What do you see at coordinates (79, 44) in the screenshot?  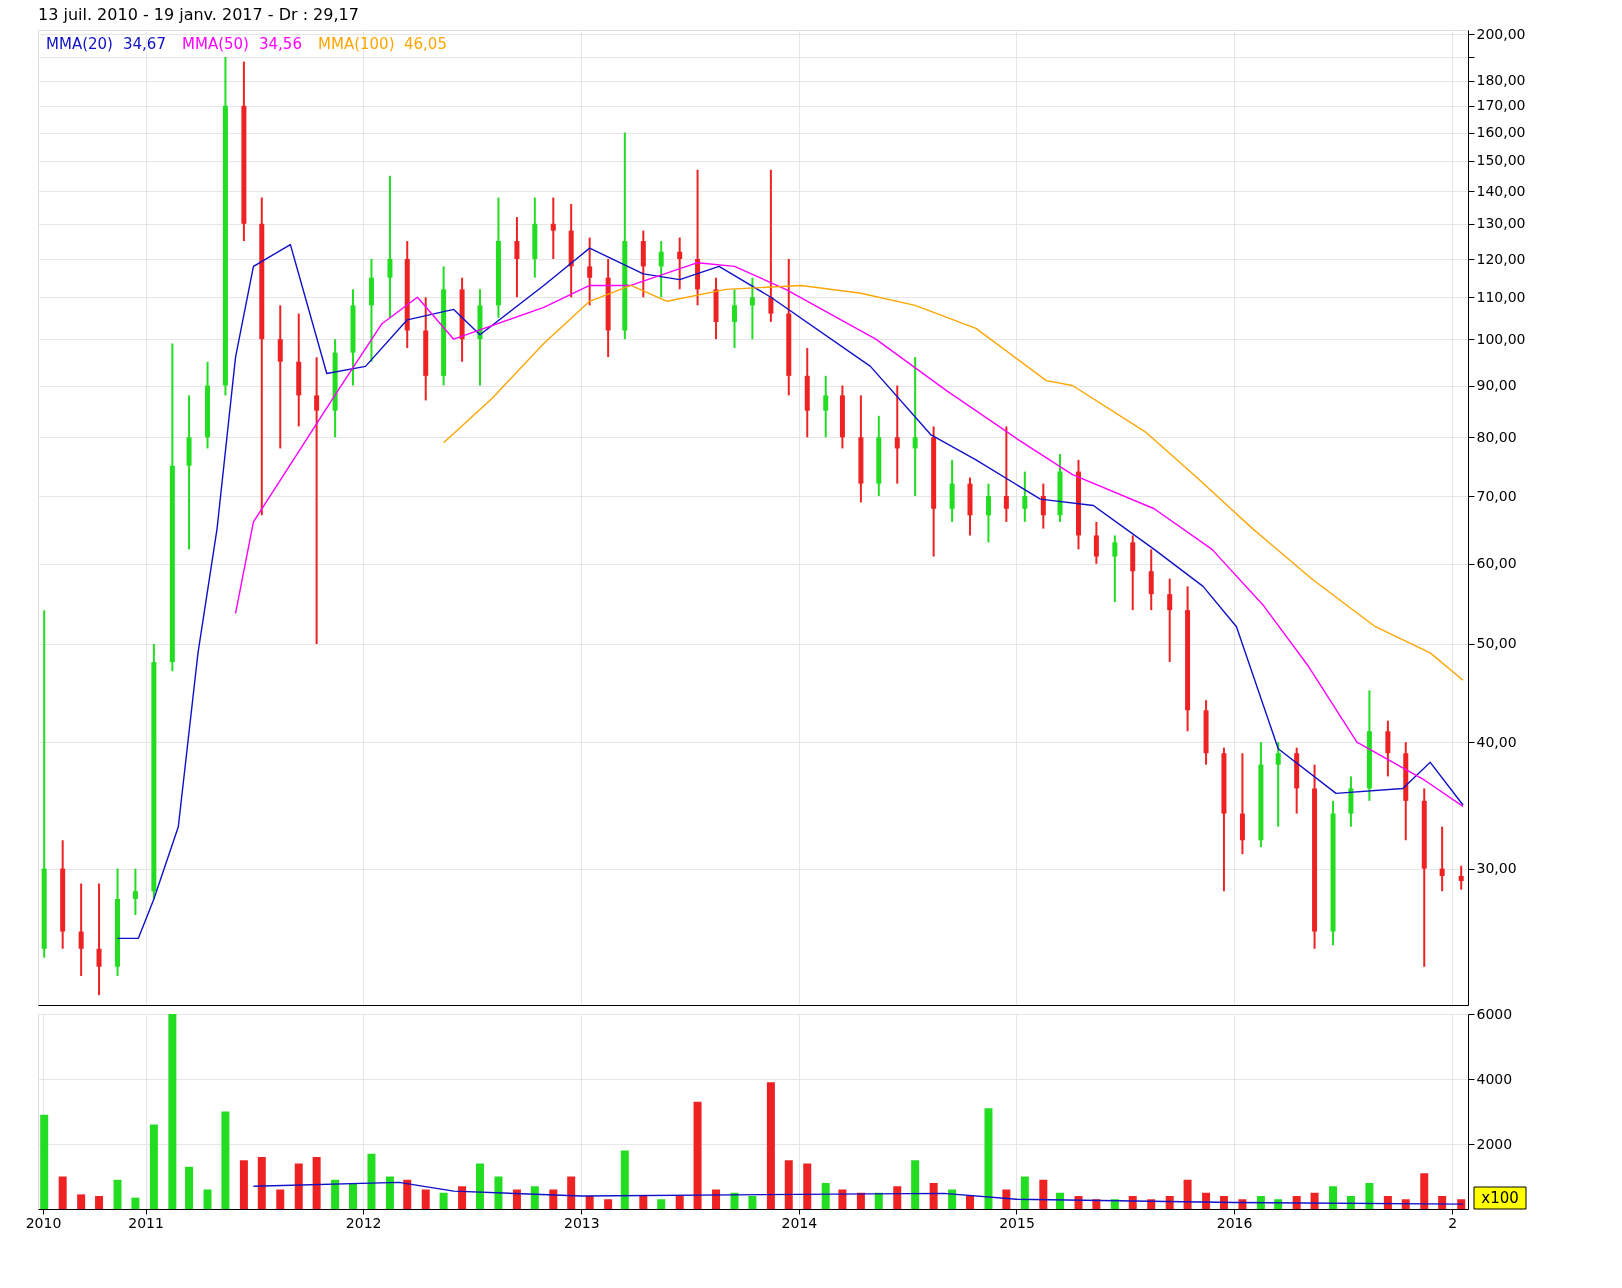 I see `text: MMA(20)` at bounding box center [79, 44].